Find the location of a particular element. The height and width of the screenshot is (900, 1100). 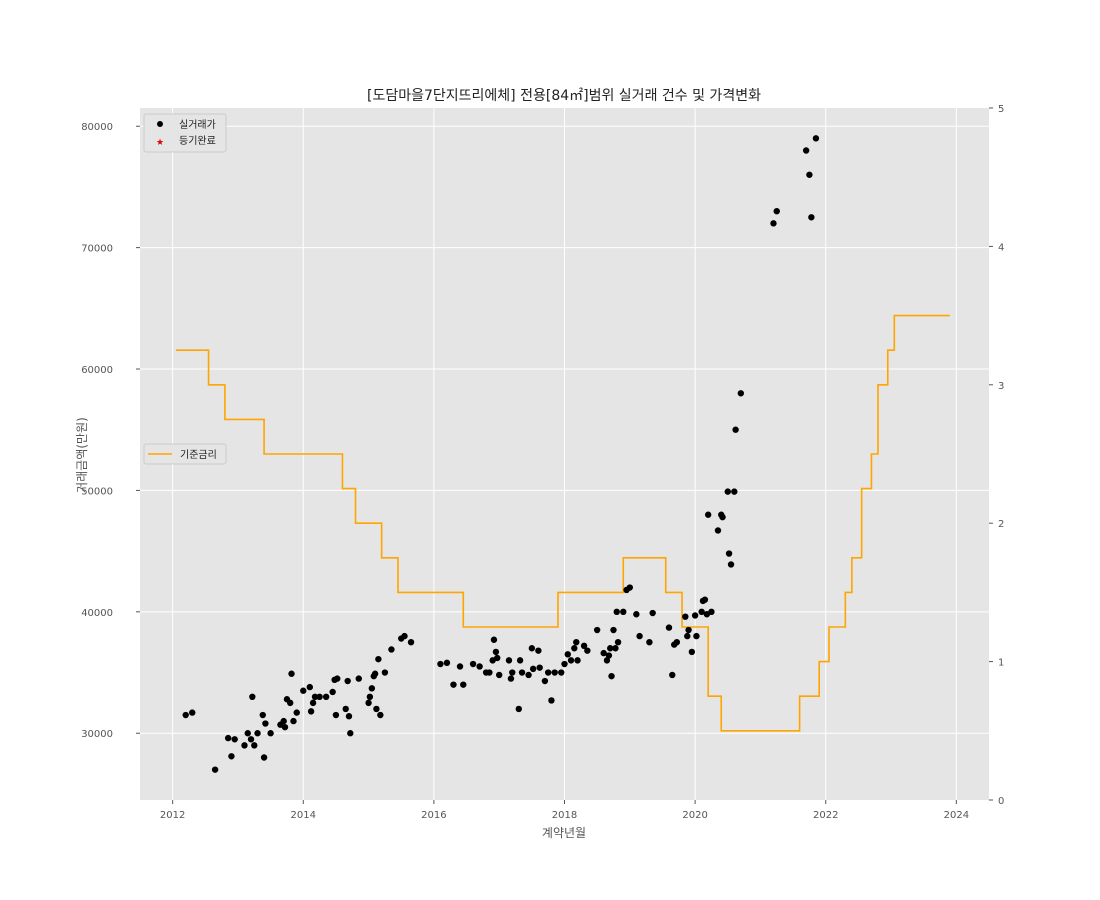

legend-registered-label: 등기완료 is located at coordinates (197, 141).